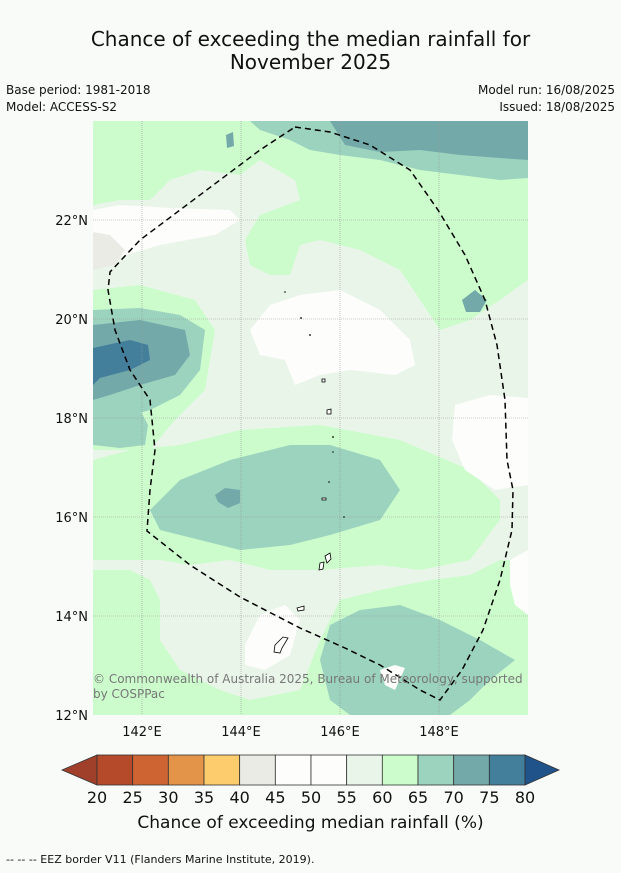 The image size is (621, 873). I want to click on model-run: Model run: 16/08/2025, so click(546, 90).